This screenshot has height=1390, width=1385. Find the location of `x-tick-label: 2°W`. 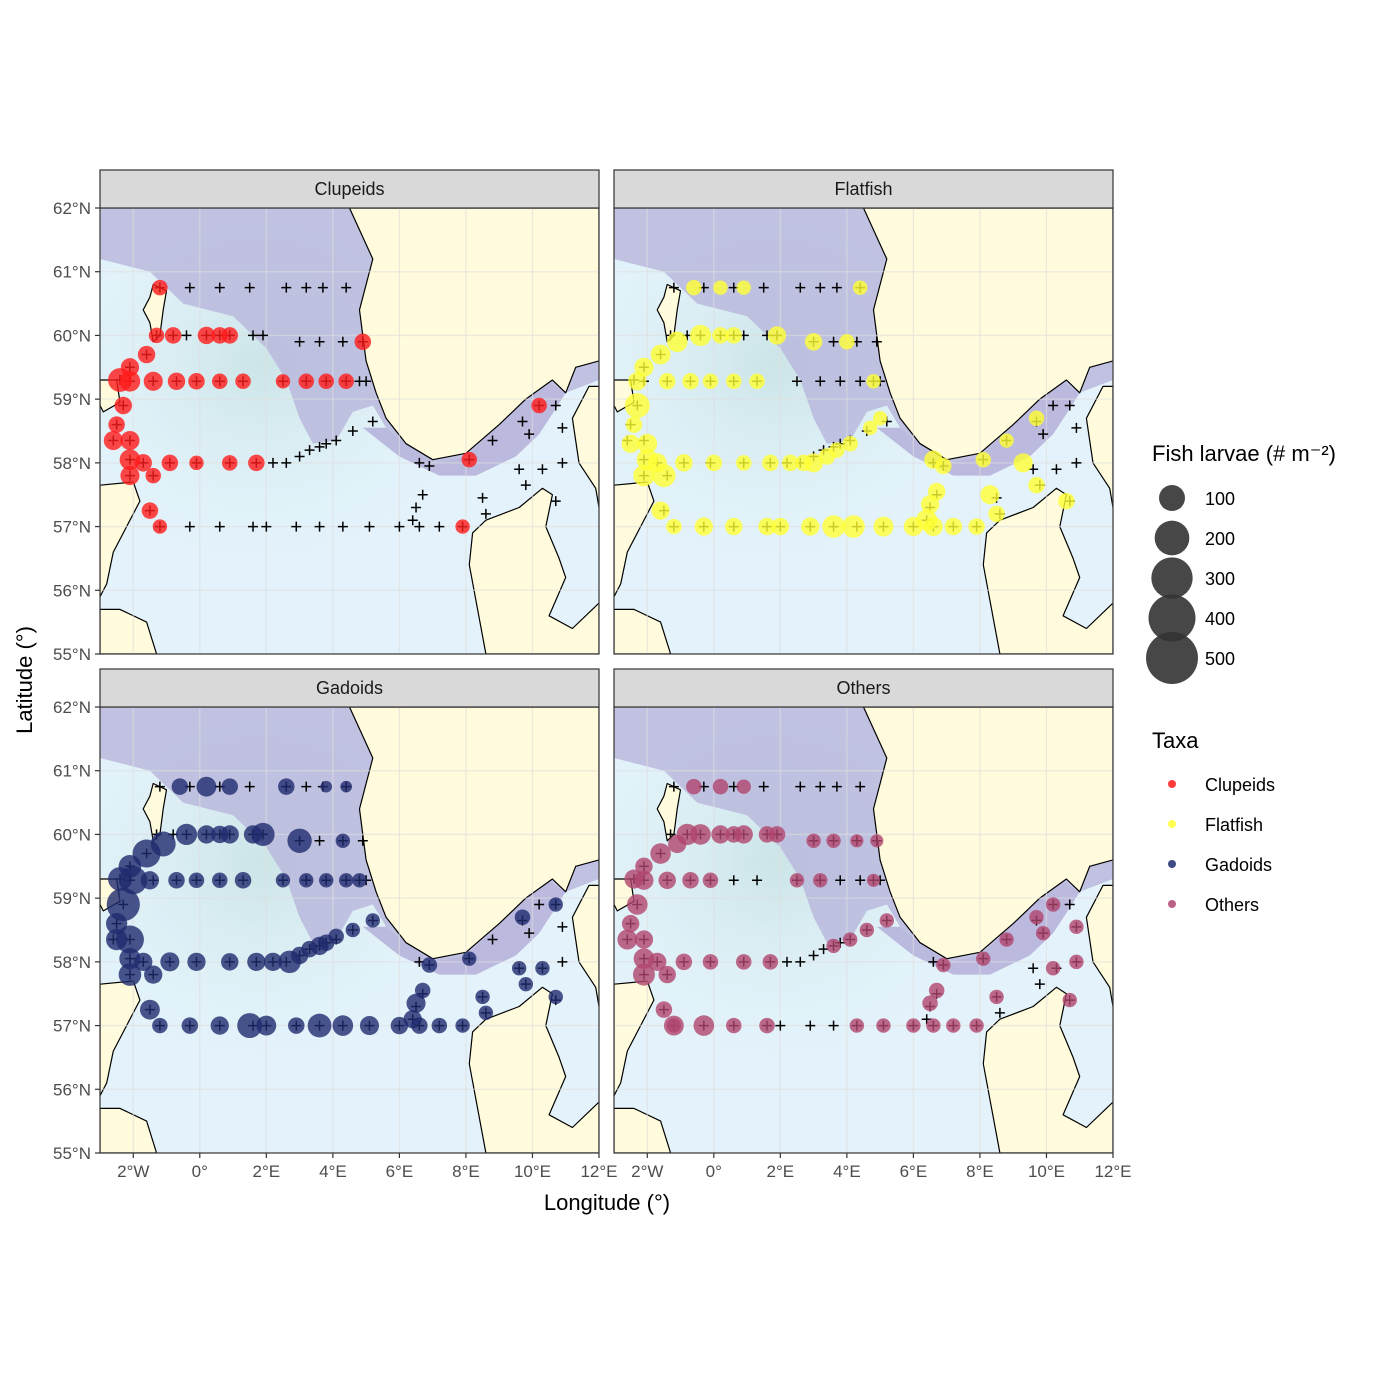

x-tick-label: 2°W is located at coordinates (133, 1171).